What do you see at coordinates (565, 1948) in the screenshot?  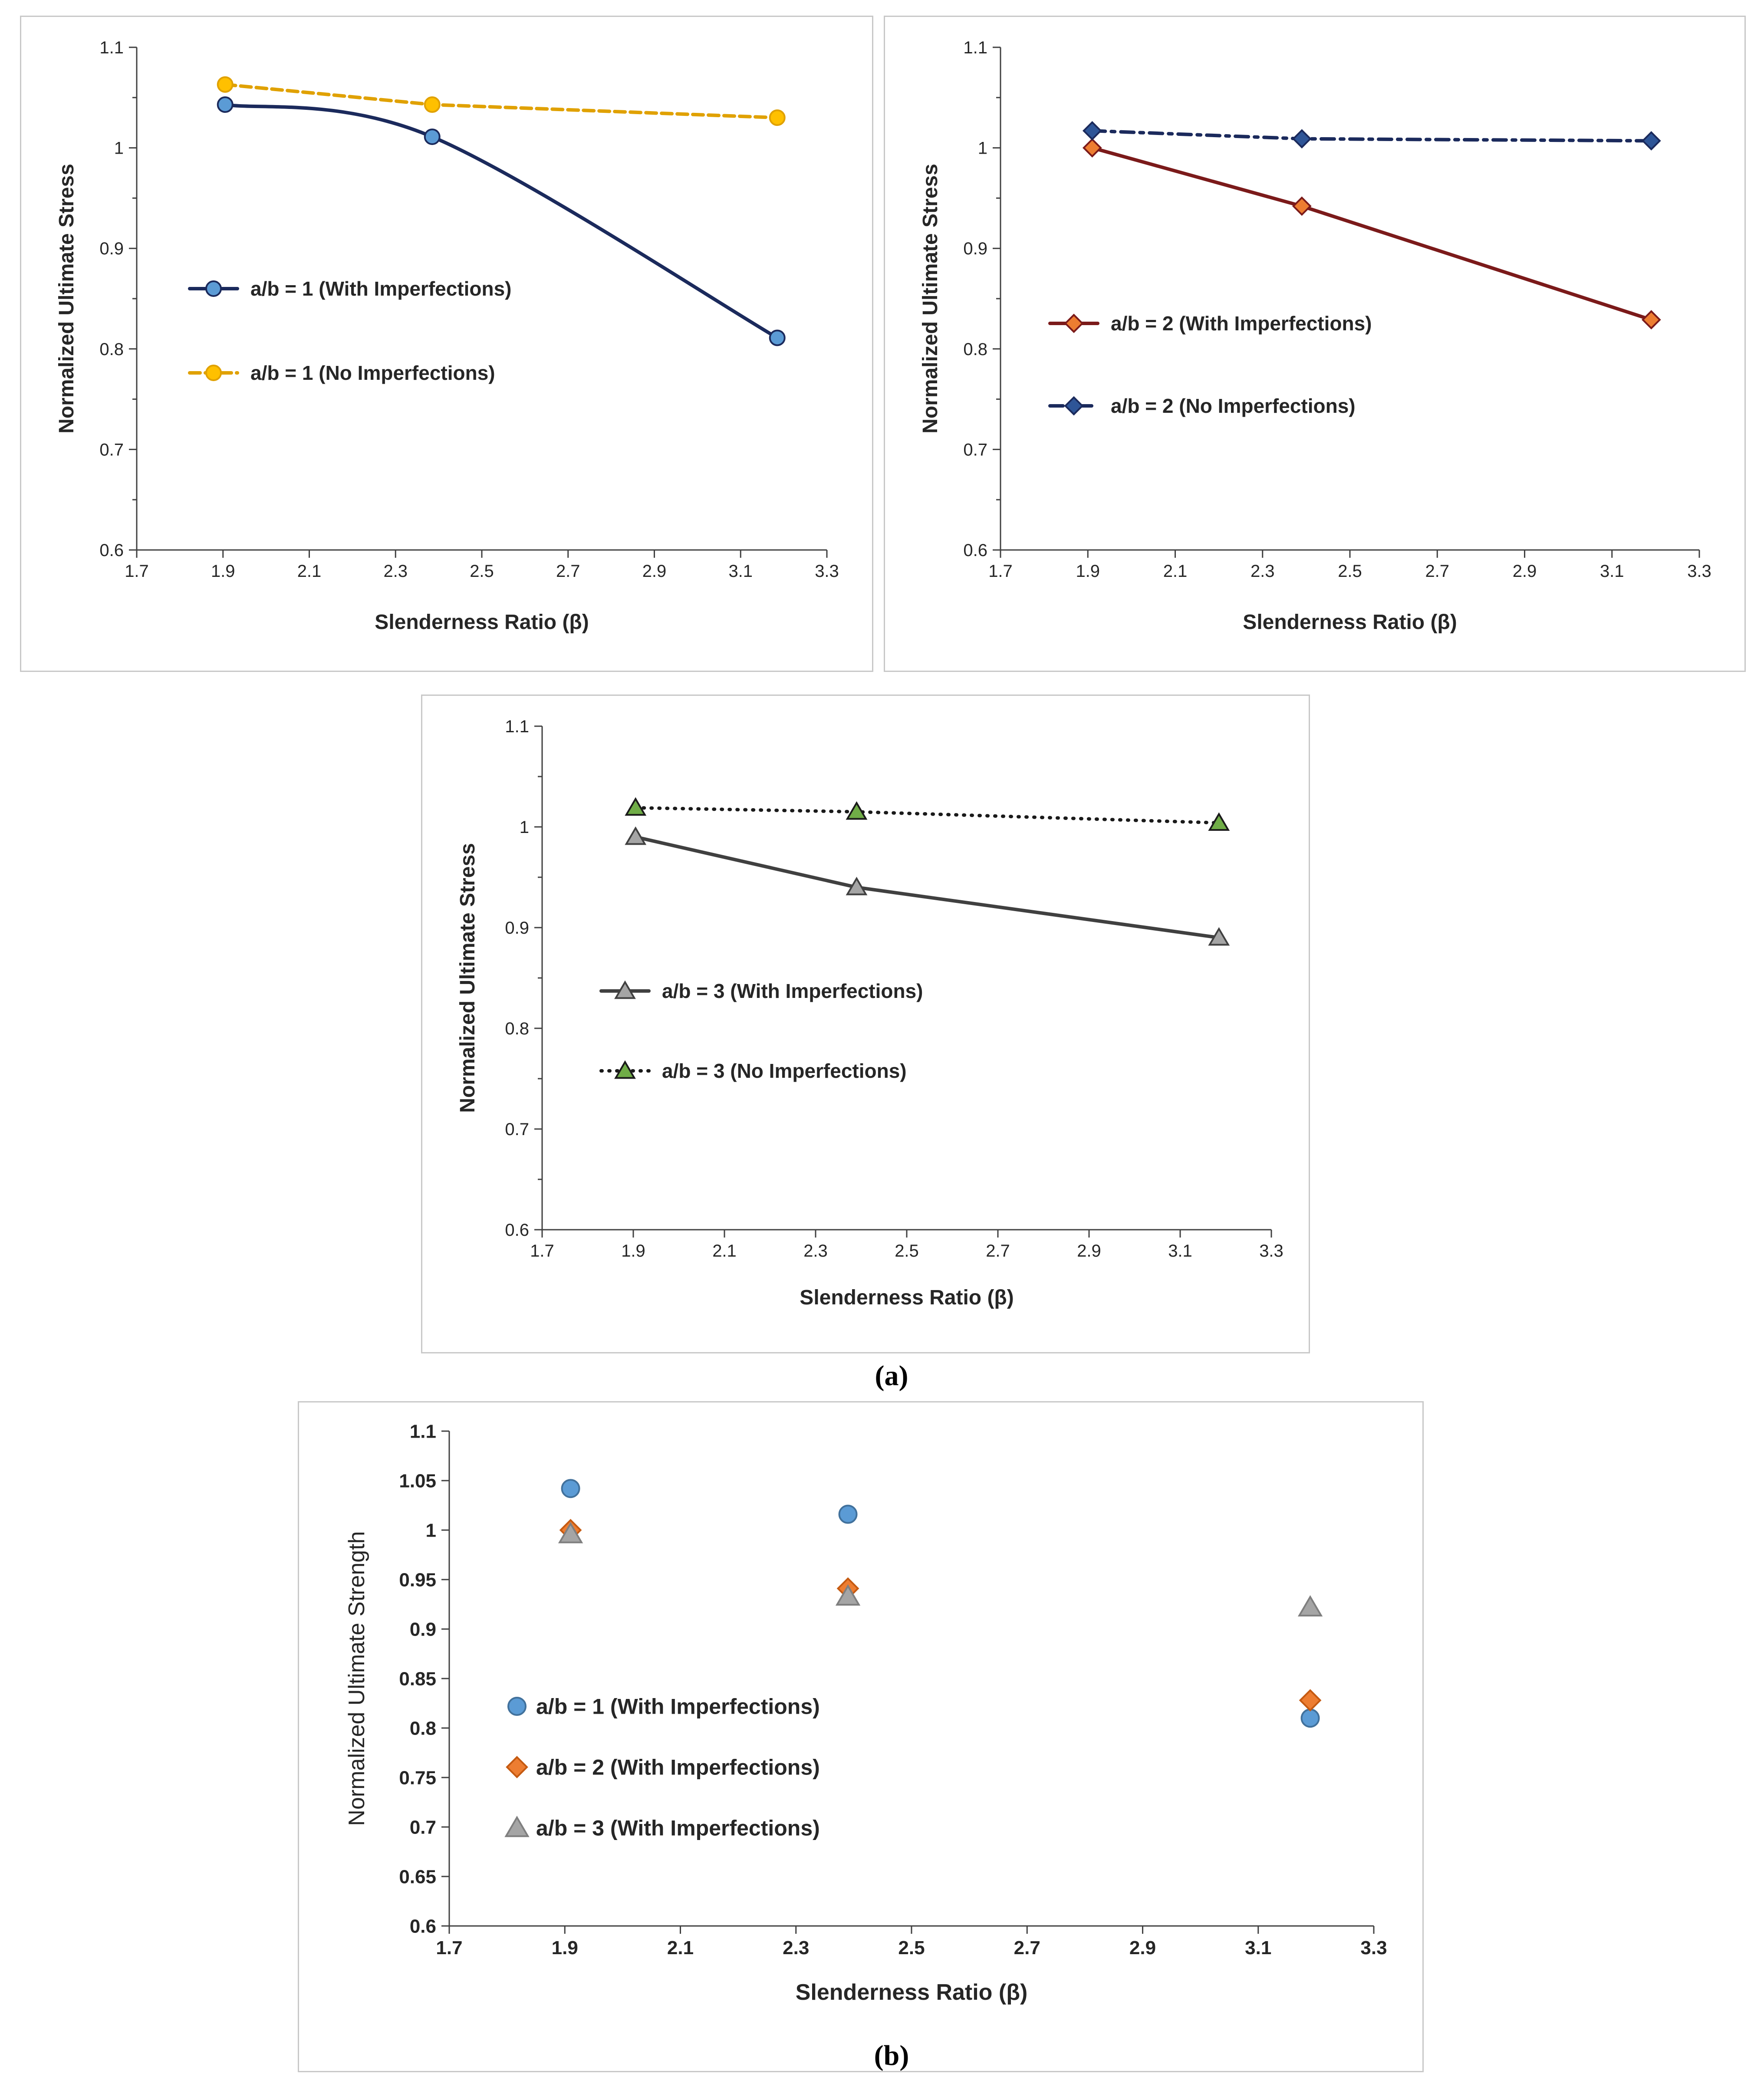 I see `b-x-tick-label: 1.9` at bounding box center [565, 1948].